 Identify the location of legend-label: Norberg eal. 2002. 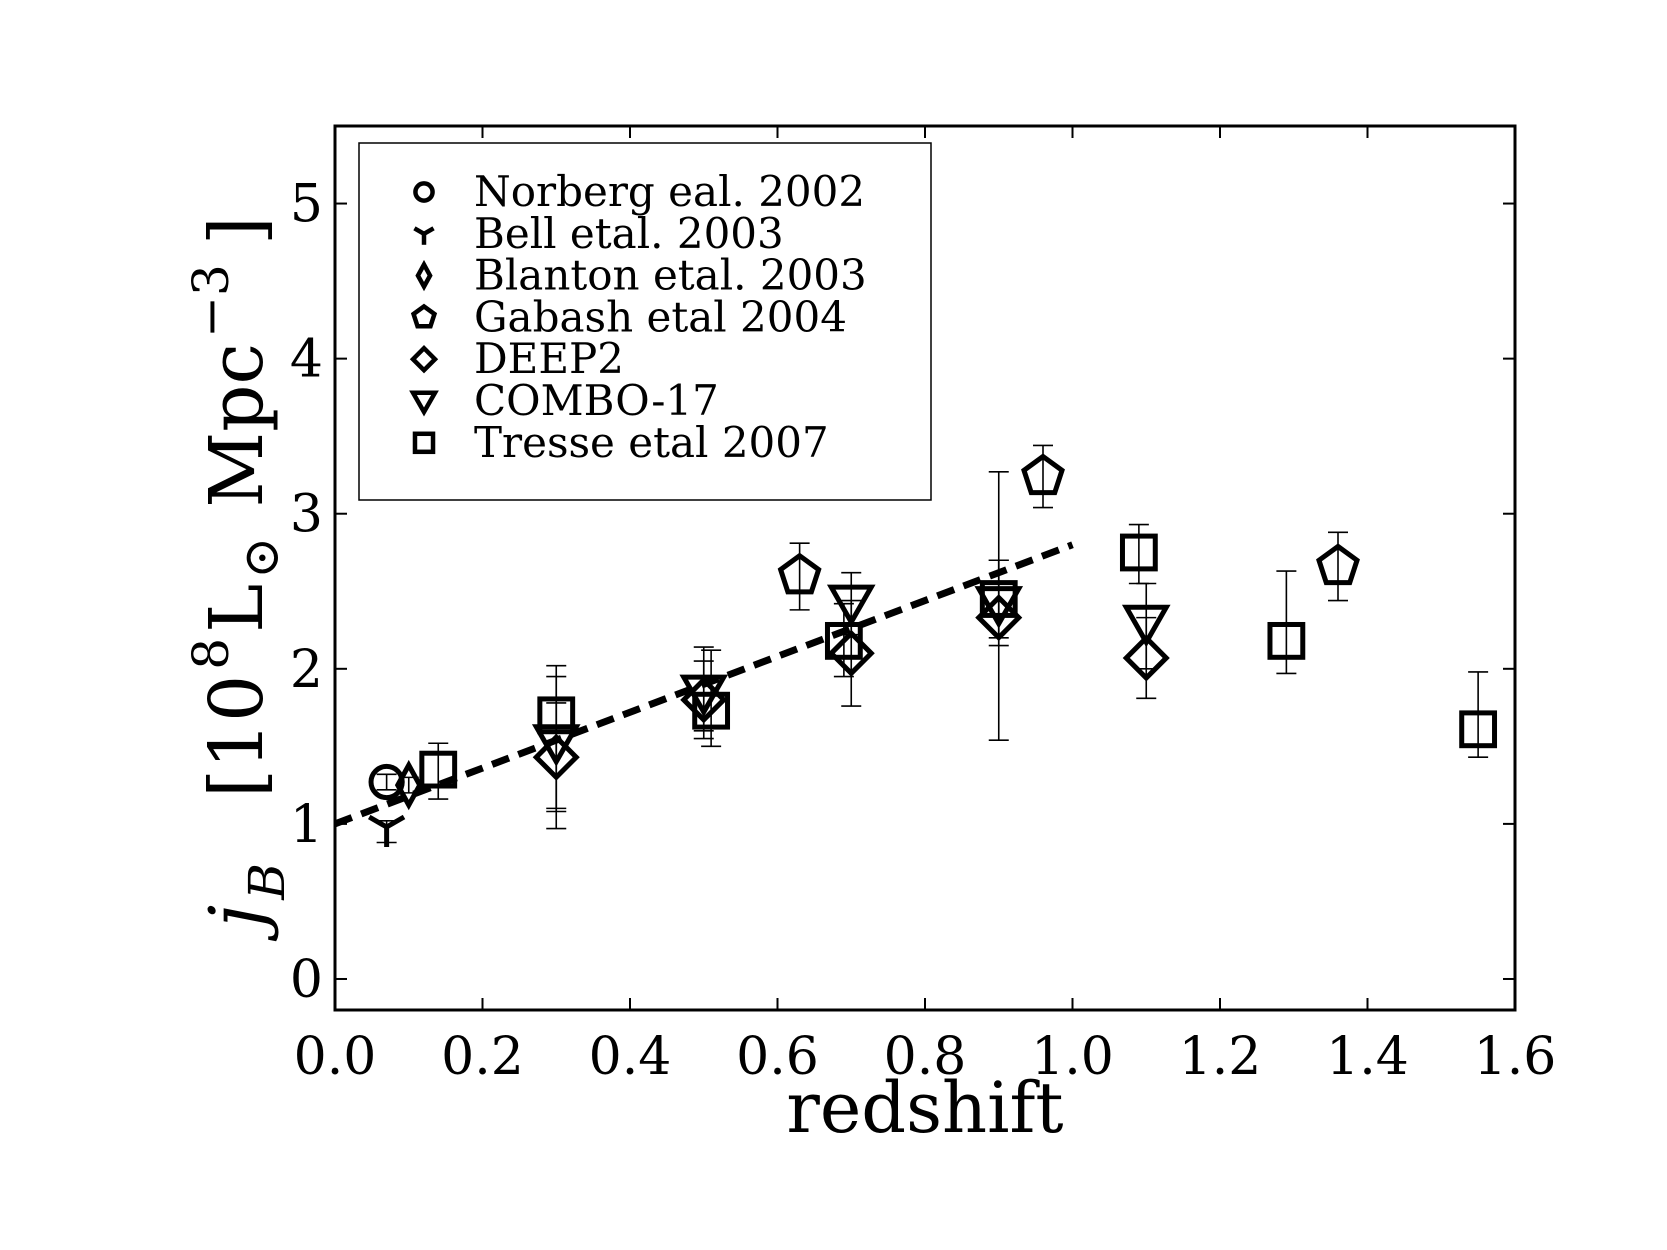
(669, 191).